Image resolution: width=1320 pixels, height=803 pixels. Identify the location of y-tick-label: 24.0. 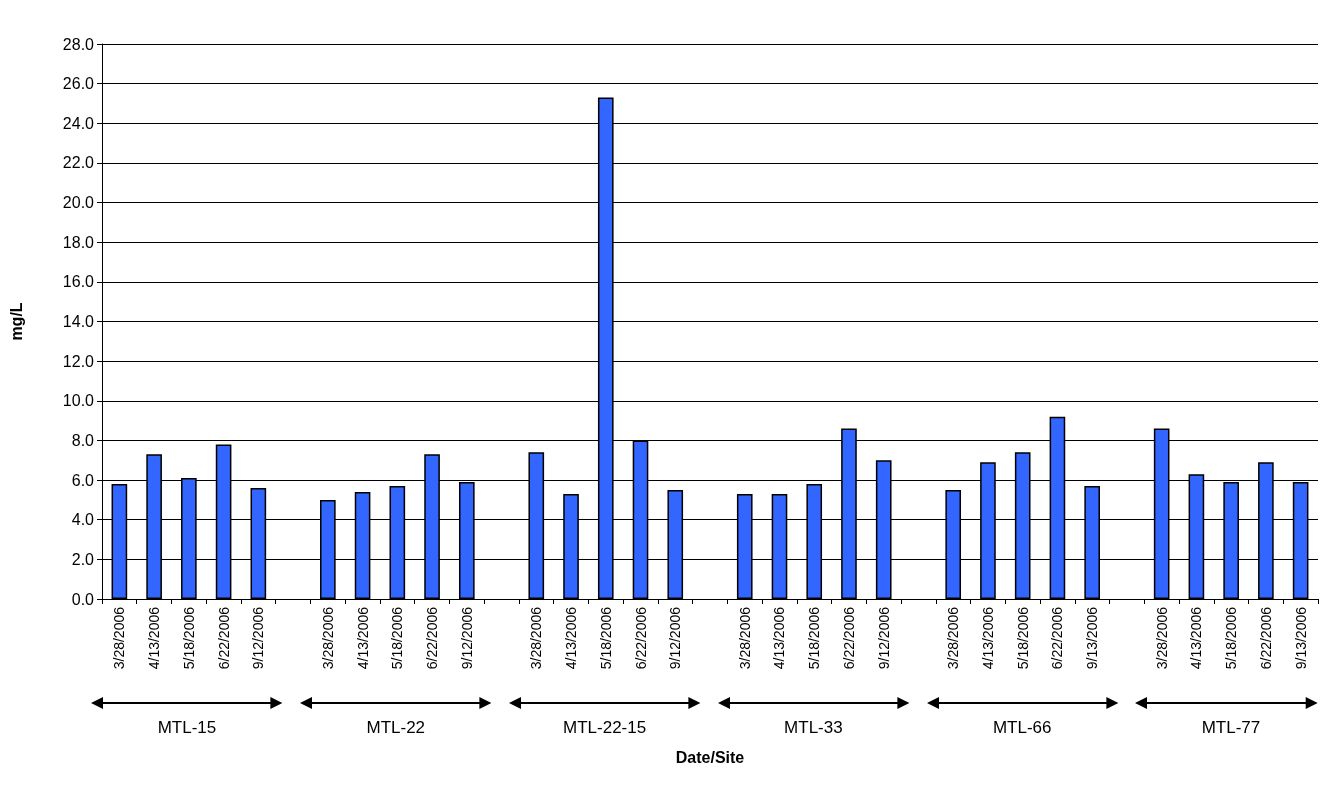
(78, 123).